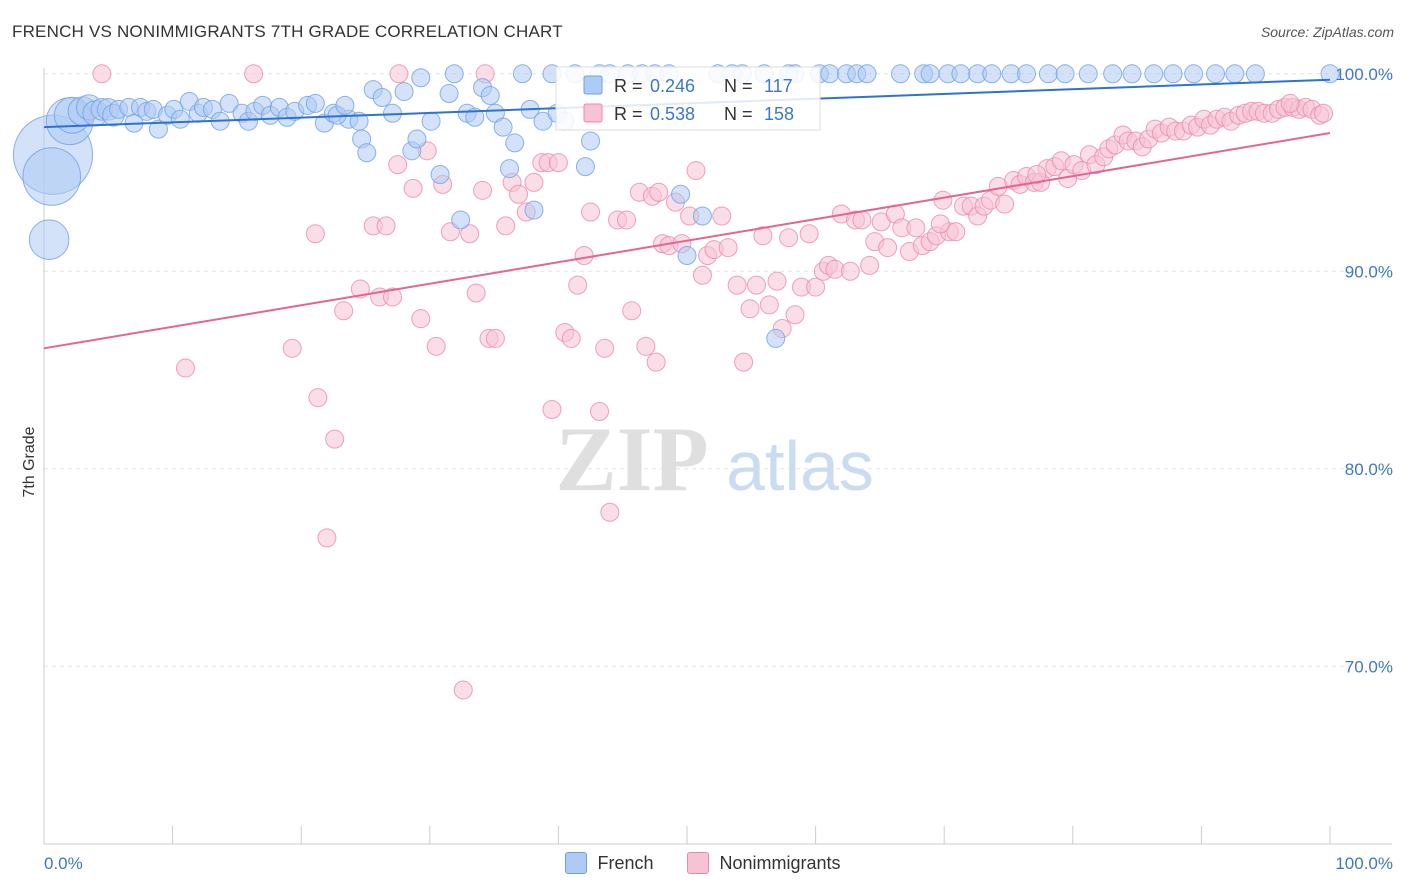  I want to click on y-axis-label: 7th Grade, so click(29, 461).